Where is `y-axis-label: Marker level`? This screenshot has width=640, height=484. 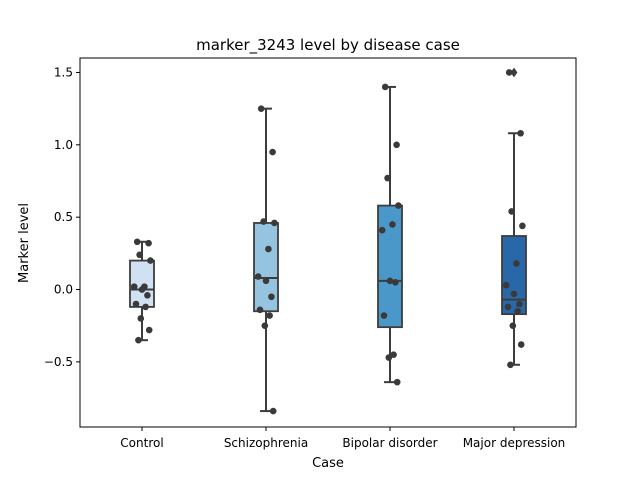
y-axis-label: Marker level is located at coordinates (24, 243).